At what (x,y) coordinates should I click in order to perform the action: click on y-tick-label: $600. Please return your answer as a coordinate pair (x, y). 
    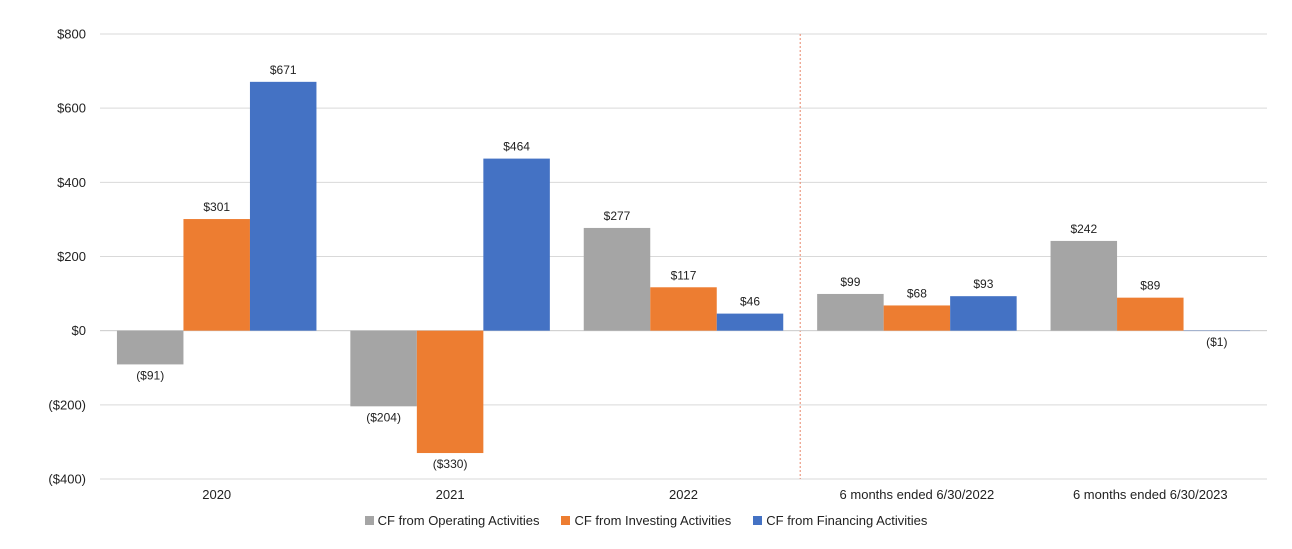
    Looking at the image, I should click on (71, 108).